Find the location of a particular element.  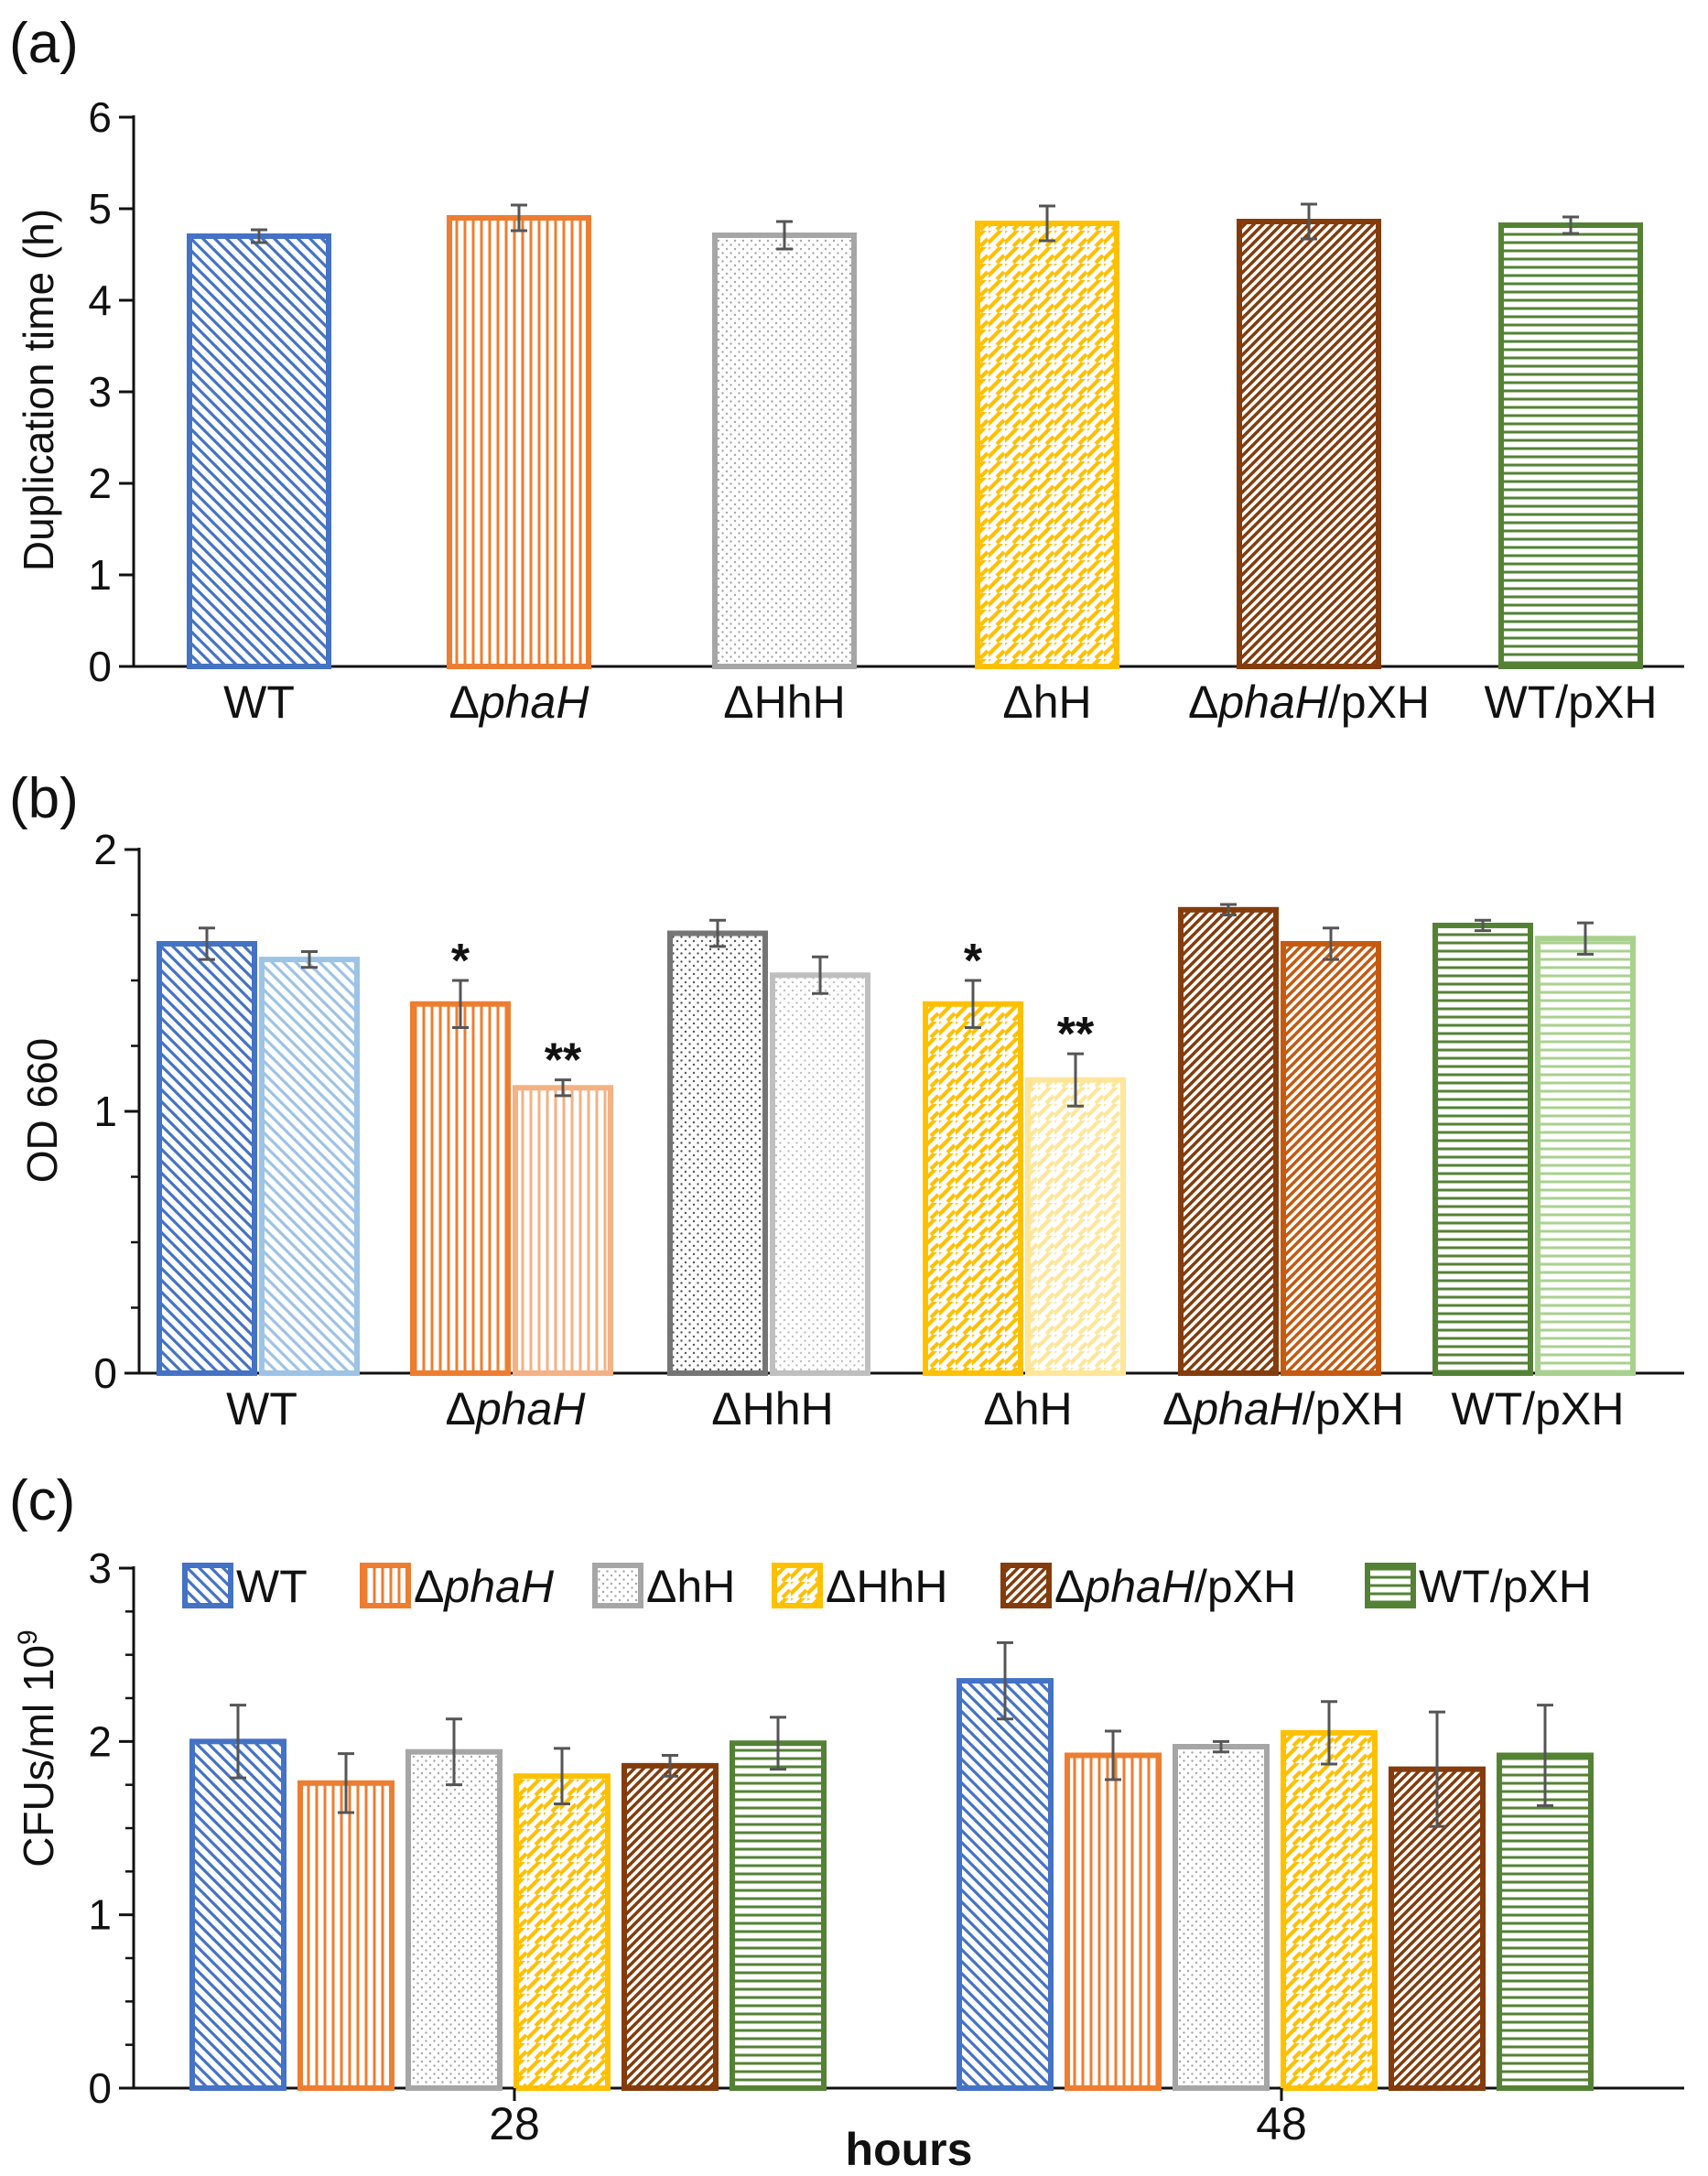

panel-a-label: (a) is located at coordinates (44, 43).